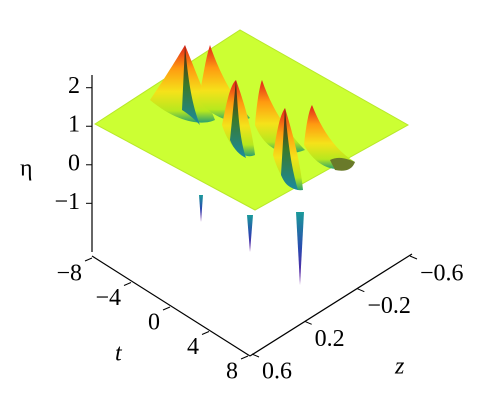  What do you see at coordinates (74, 125) in the screenshot?
I see `z-tick-label: 1` at bounding box center [74, 125].